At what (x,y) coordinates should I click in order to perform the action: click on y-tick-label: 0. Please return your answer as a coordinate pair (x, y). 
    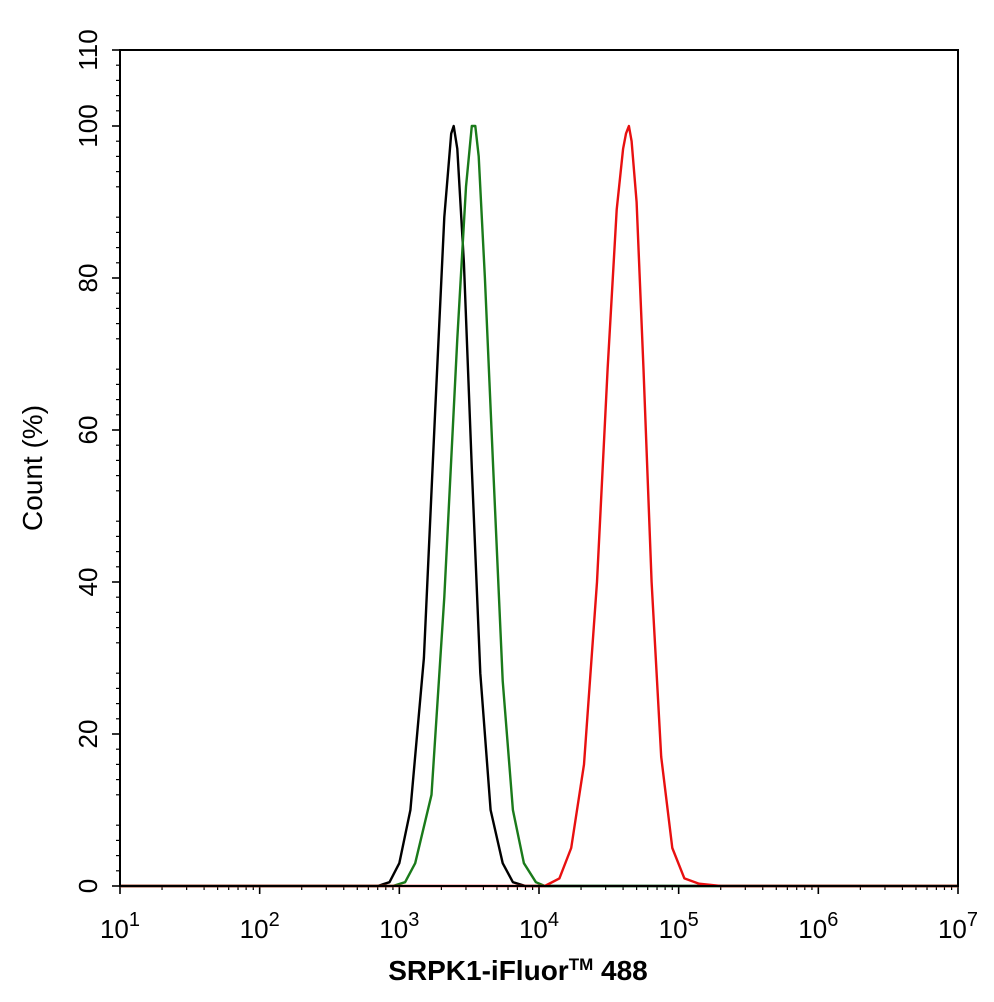
    Looking at the image, I should click on (88, 886).